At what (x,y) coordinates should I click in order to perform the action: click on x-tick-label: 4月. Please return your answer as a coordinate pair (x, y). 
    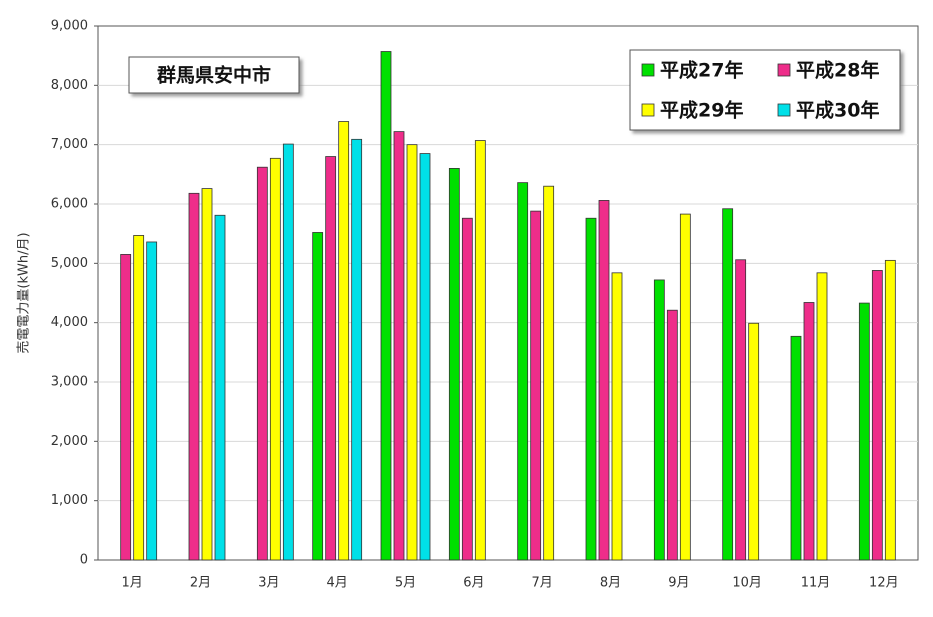
    Looking at the image, I should click on (337, 583).